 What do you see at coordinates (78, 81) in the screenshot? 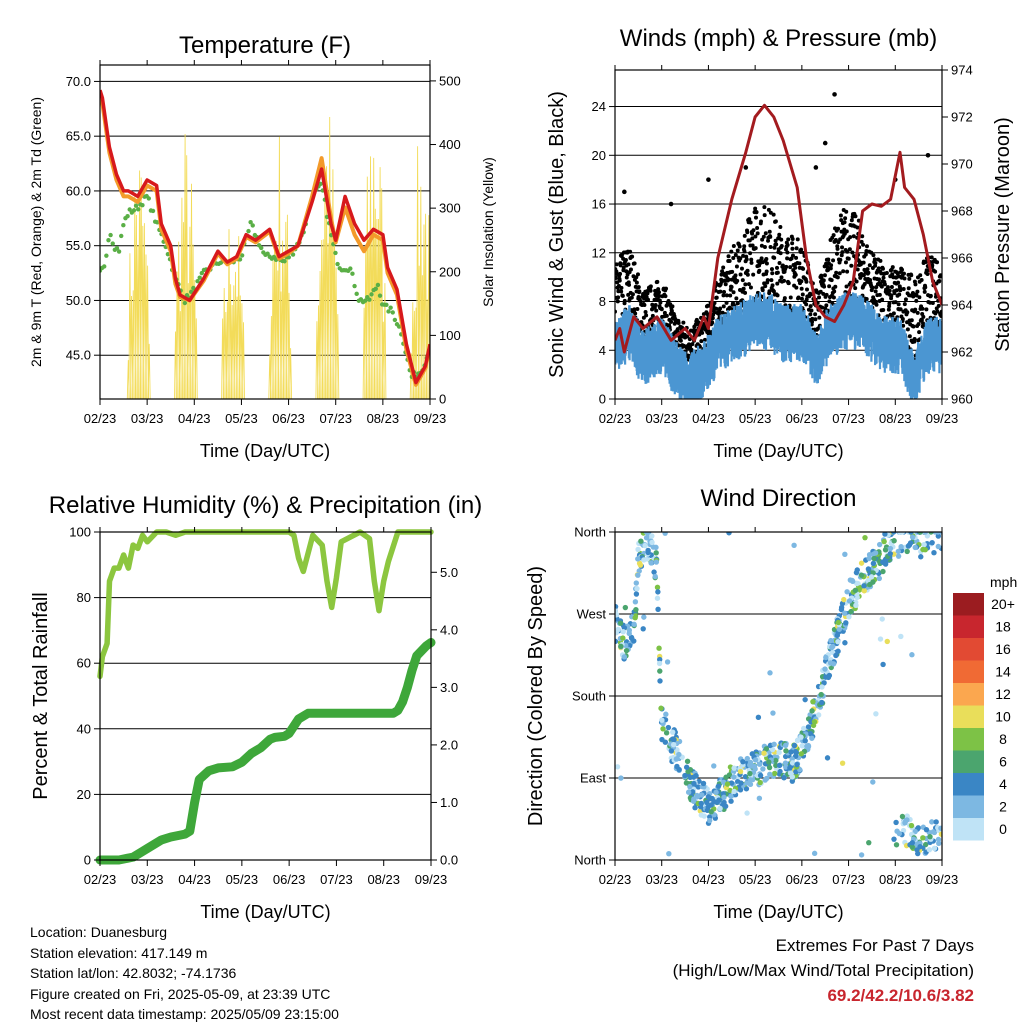
I see `y-tick-label: 70.0` at bounding box center [78, 81].